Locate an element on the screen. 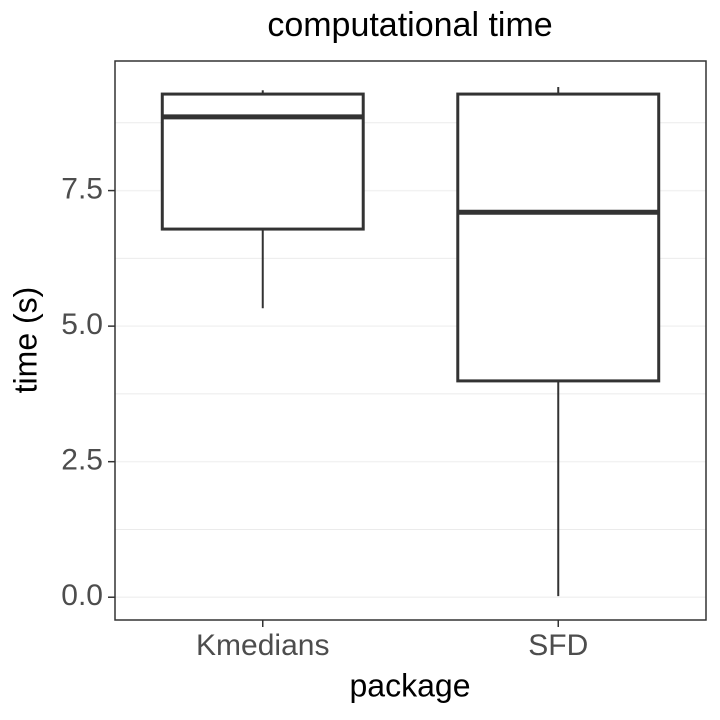 Image resolution: width=720 pixels, height=720 pixels. y-axis-title: time (s) is located at coordinates (25, 340).